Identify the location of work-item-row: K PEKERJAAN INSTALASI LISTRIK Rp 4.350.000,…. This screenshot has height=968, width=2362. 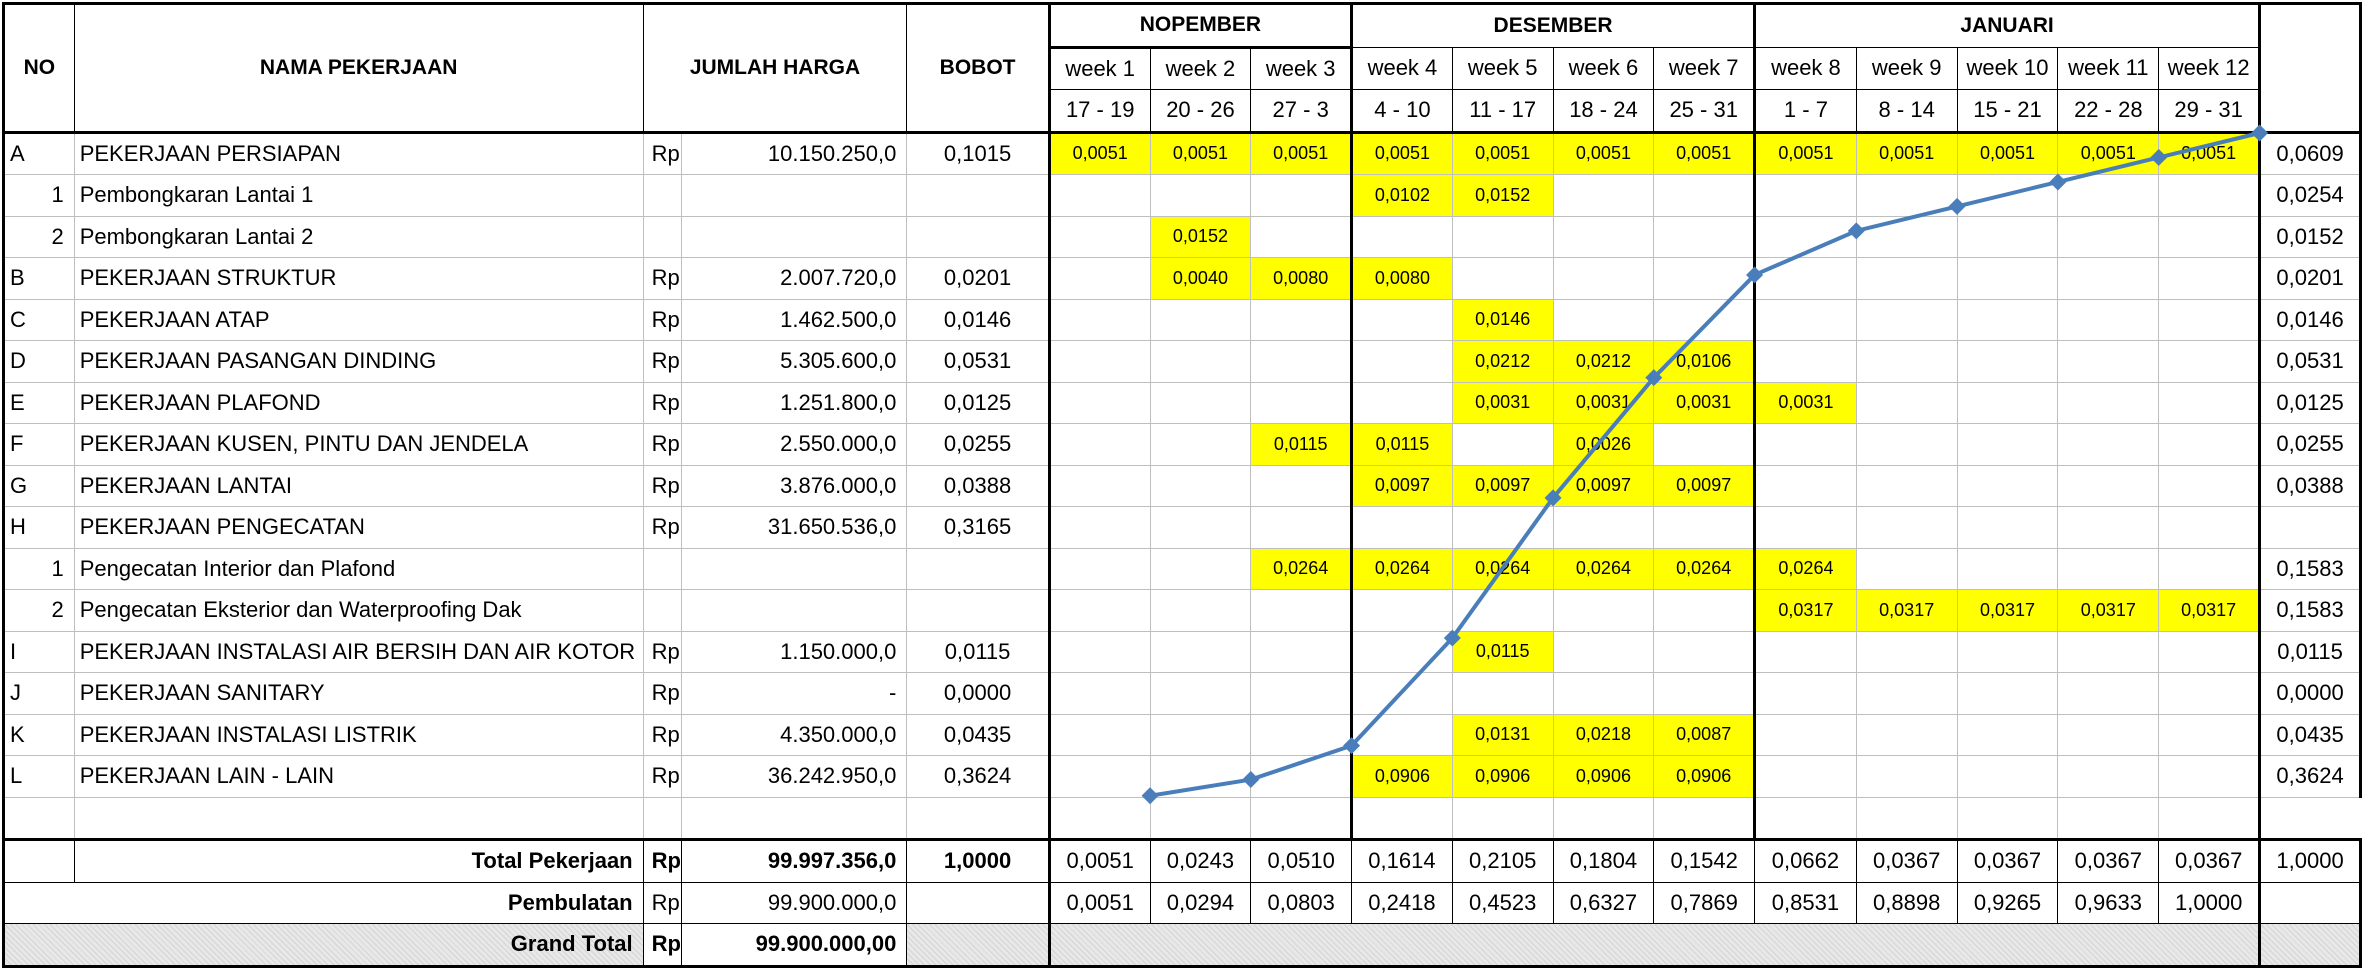
(1182, 734).